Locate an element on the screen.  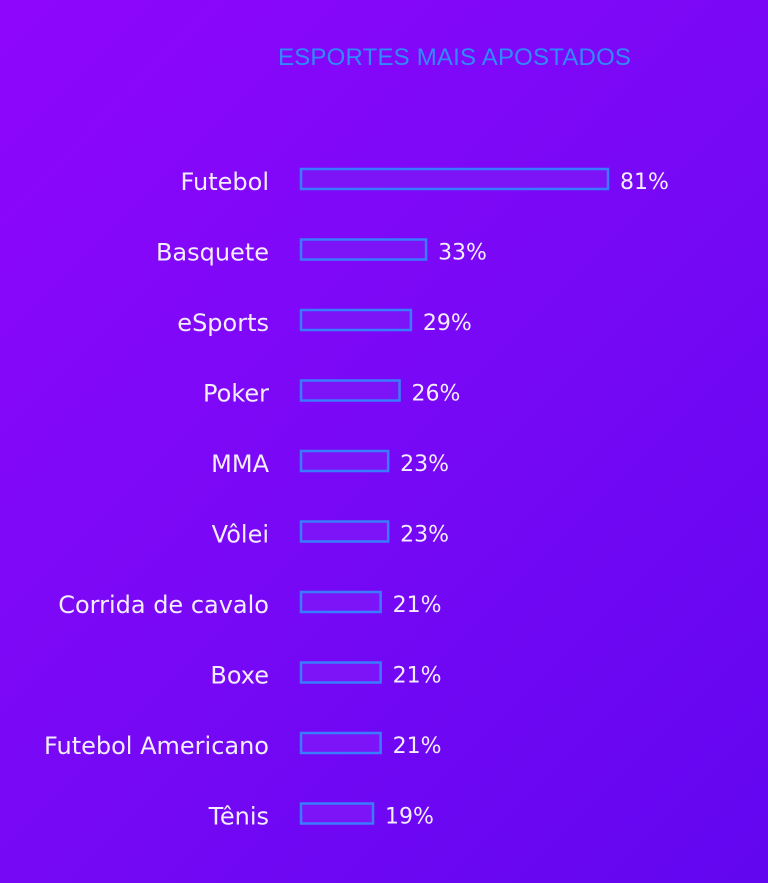
value-label: 26% is located at coordinates (436, 394).